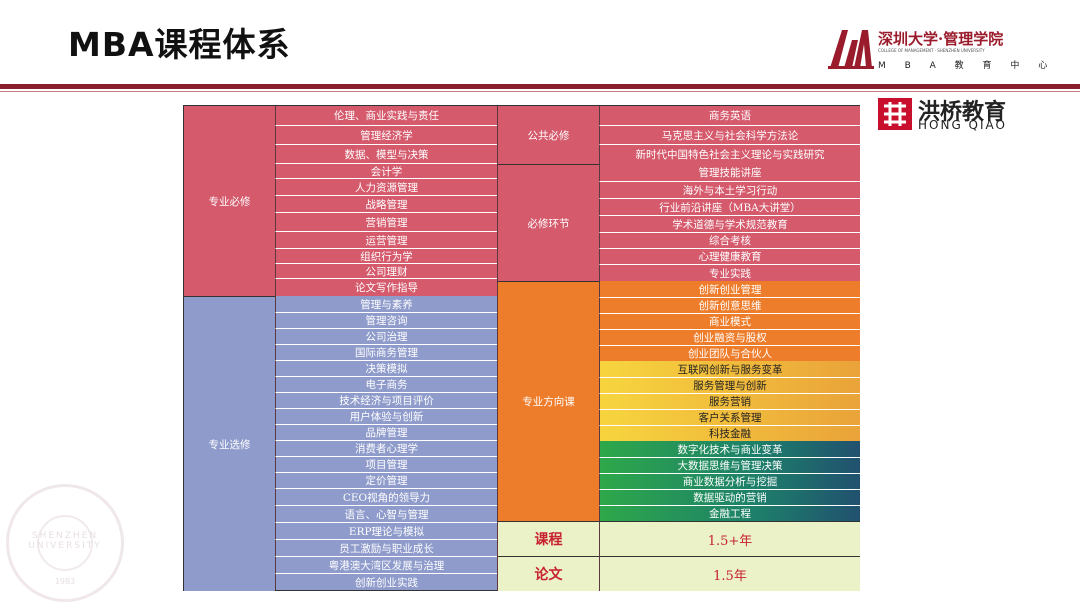 This screenshot has height=605, width=1080. What do you see at coordinates (941, 39) in the screenshot?
I see `szu-name: 深圳大学·管理学院` at bounding box center [941, 39].